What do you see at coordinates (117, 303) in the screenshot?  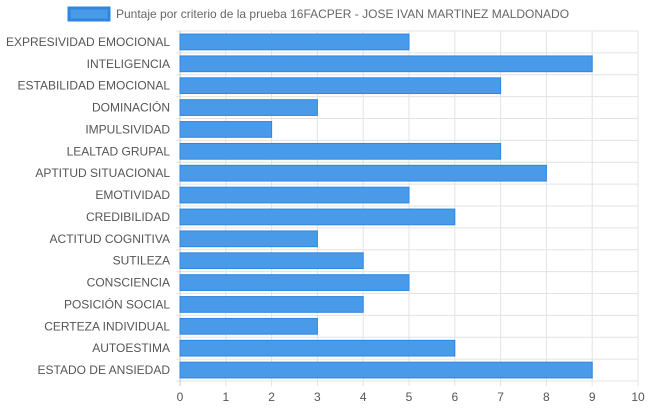 I see `category-label: POSICIÓN SOCIAL` at bounding box center [117, 303].